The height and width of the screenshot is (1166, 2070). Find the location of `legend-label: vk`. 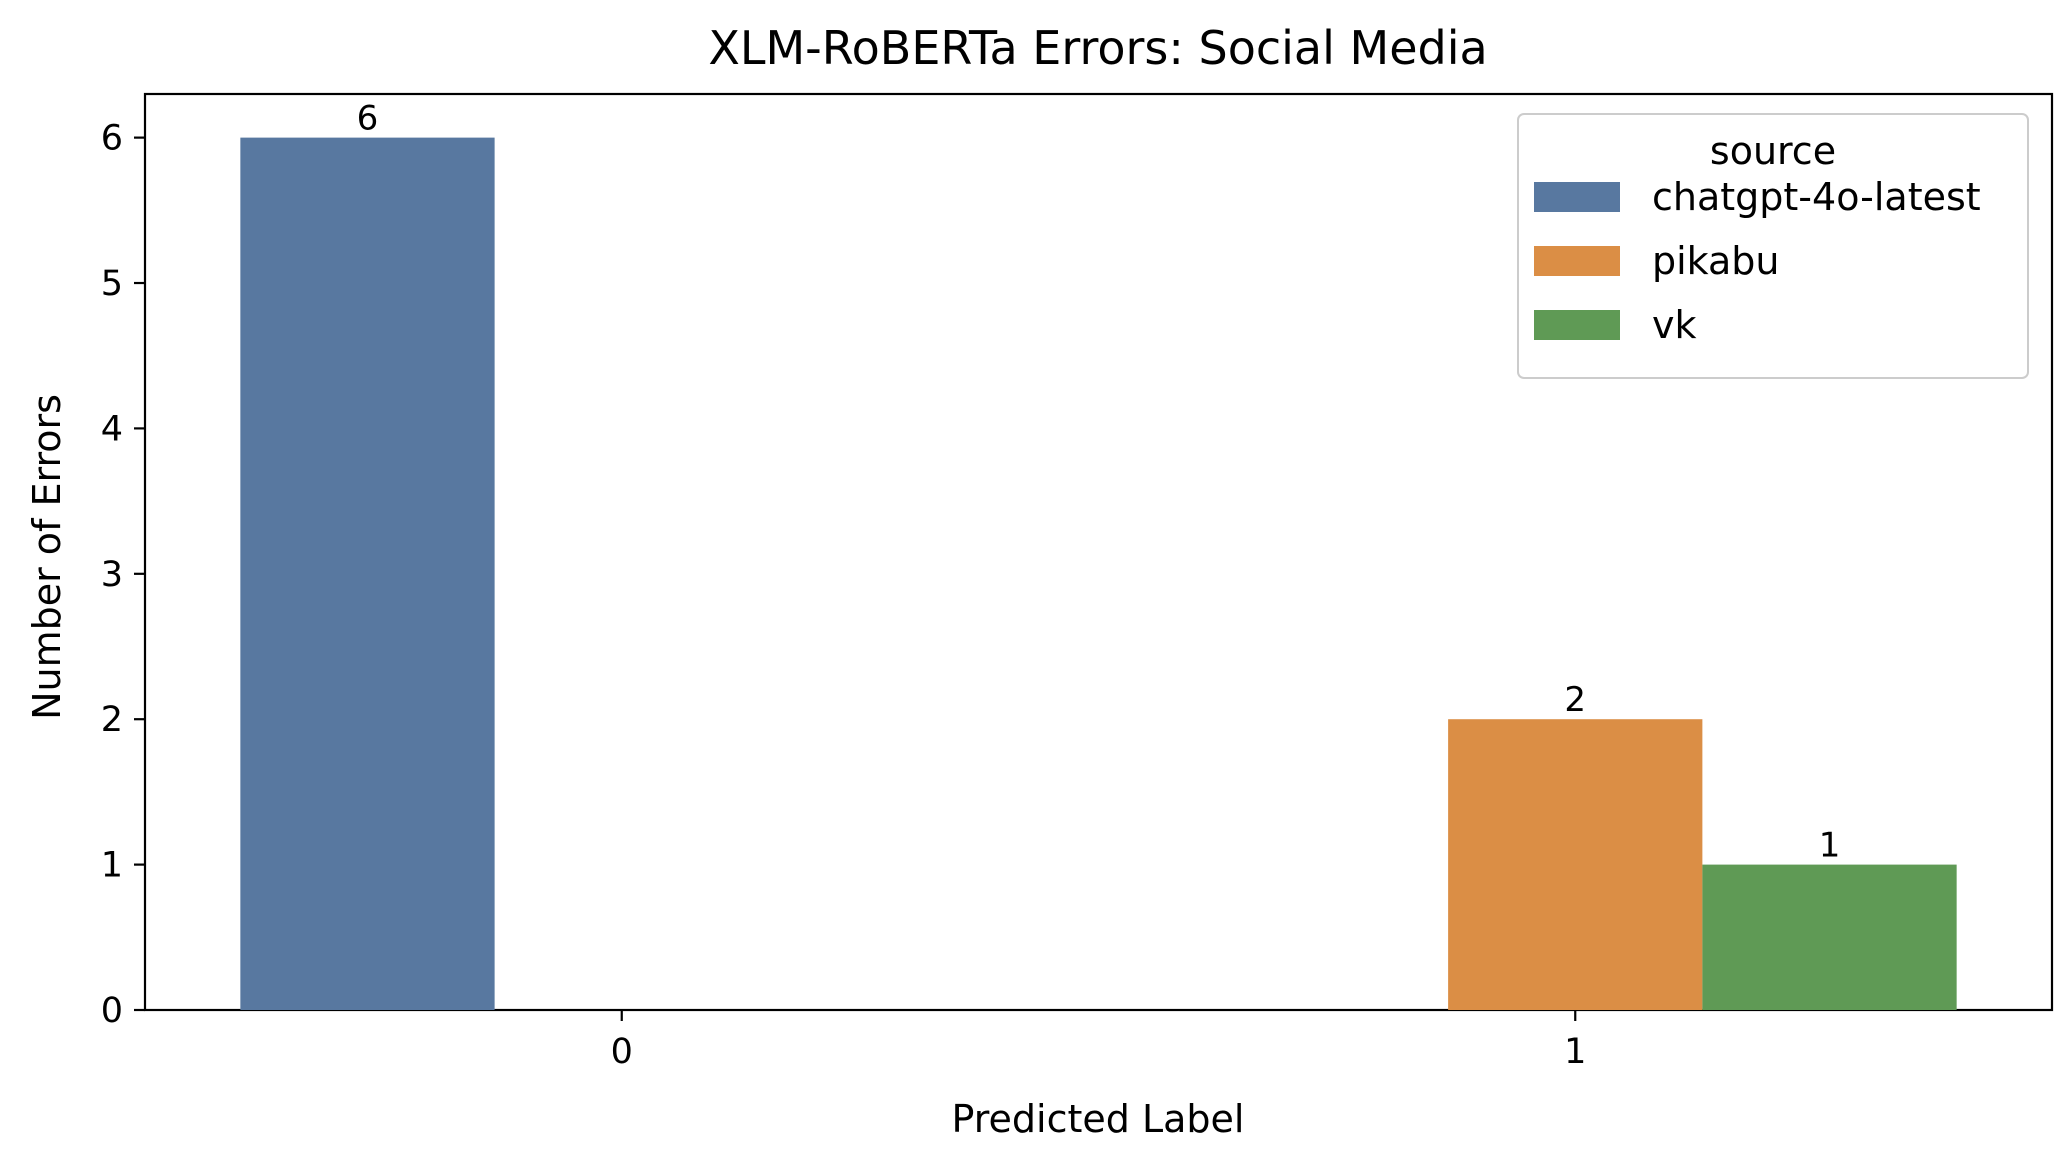

legend-label: vk is located at coordinates (1674, 325).